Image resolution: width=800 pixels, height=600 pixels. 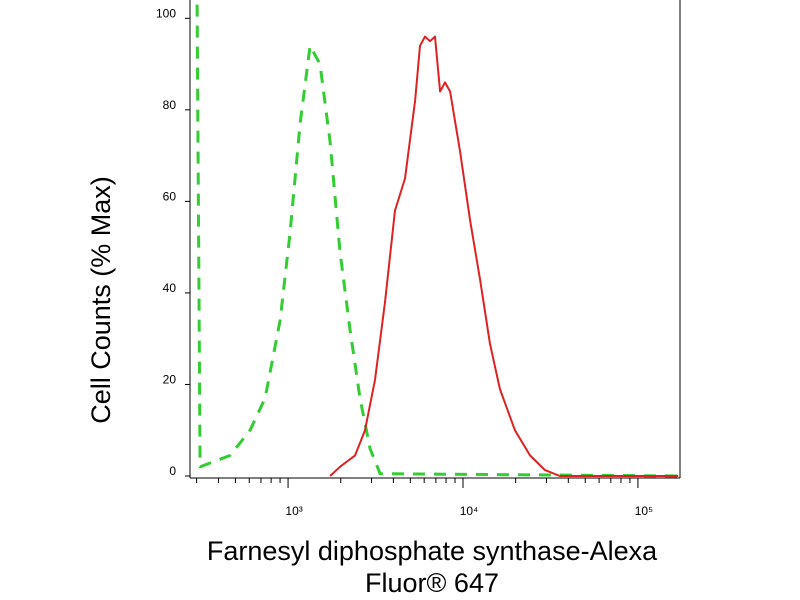 I want to click on x-tick-label: 10³, so click(x=293, y=511).